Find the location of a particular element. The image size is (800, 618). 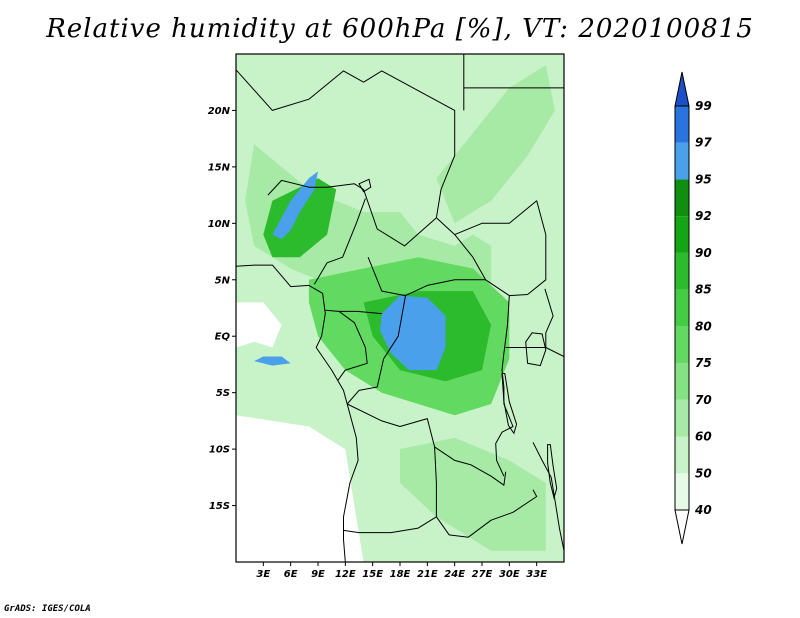

lon-tick-label: 6E is located at coordinates (291, 574).